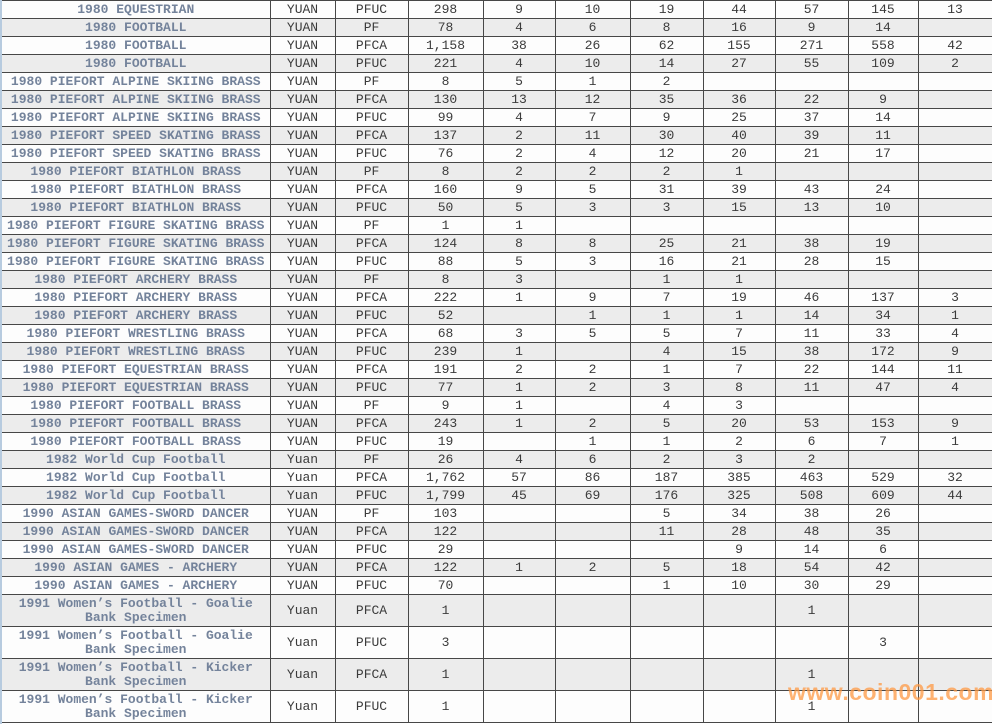 The width and height of the screenshot is (992, 724). I want to click on table-row: 1980 PIEFORT BIATHLON BRASS YUAN PF 8 2 2 2 1, so click(497, 171).